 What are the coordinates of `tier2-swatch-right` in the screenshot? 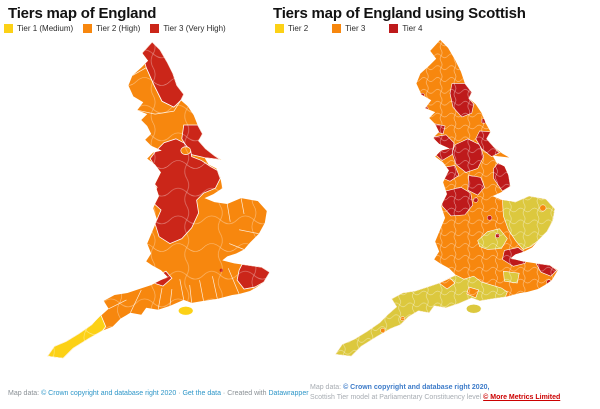 It's located at (279, 28).